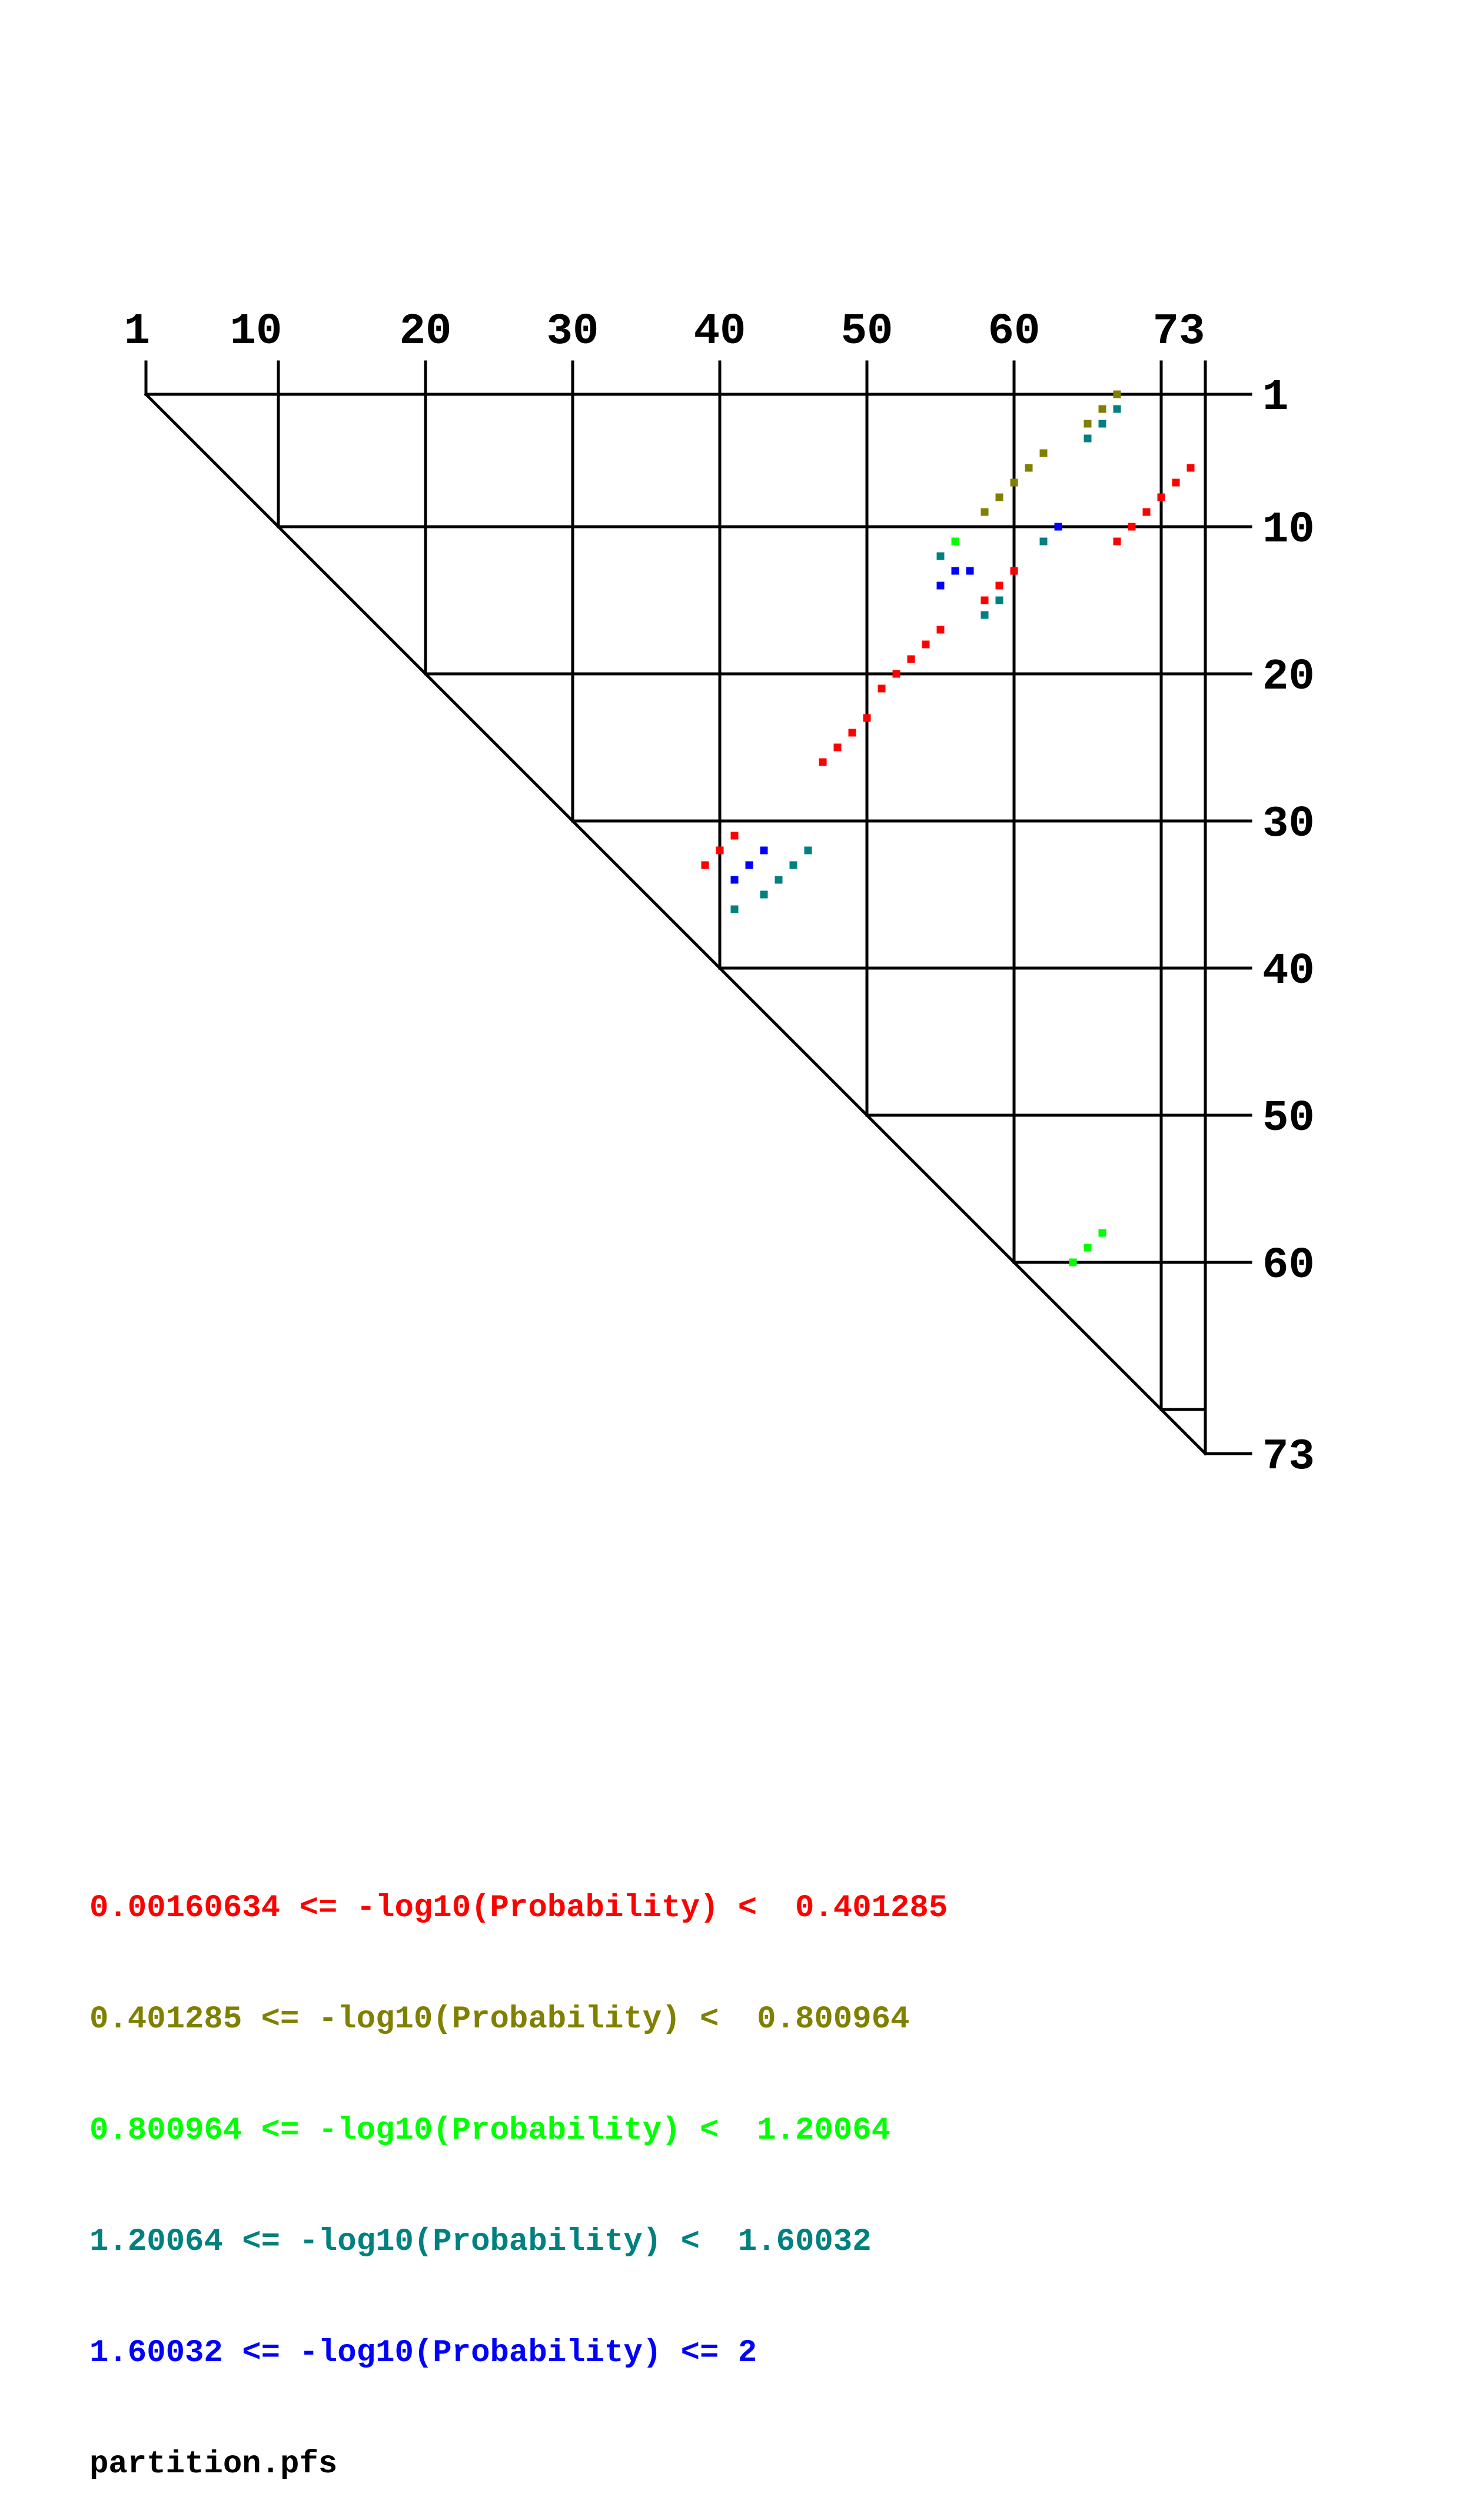 This screenshot has width=1459, height=2520. I want to click on x-tick-label: 1, so click(137, 332).